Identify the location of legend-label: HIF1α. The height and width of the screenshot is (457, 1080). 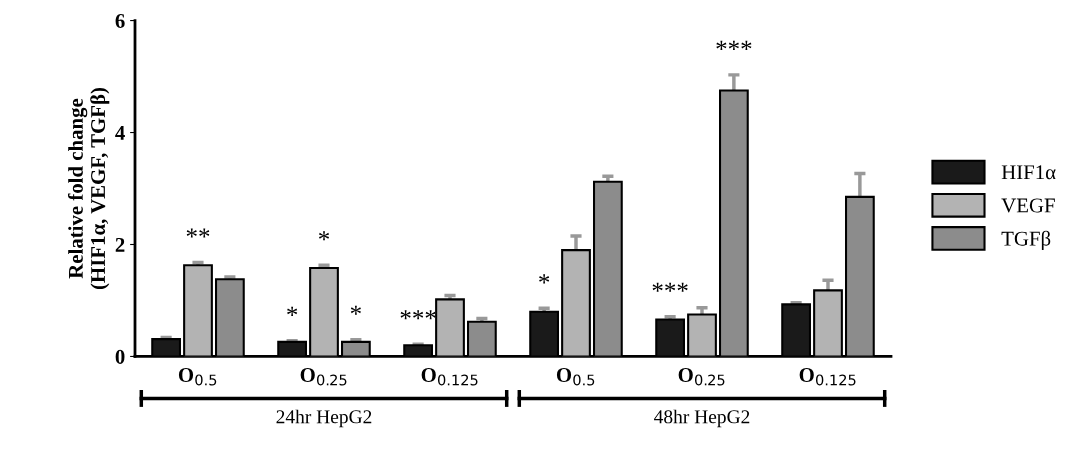
(1028, 172).